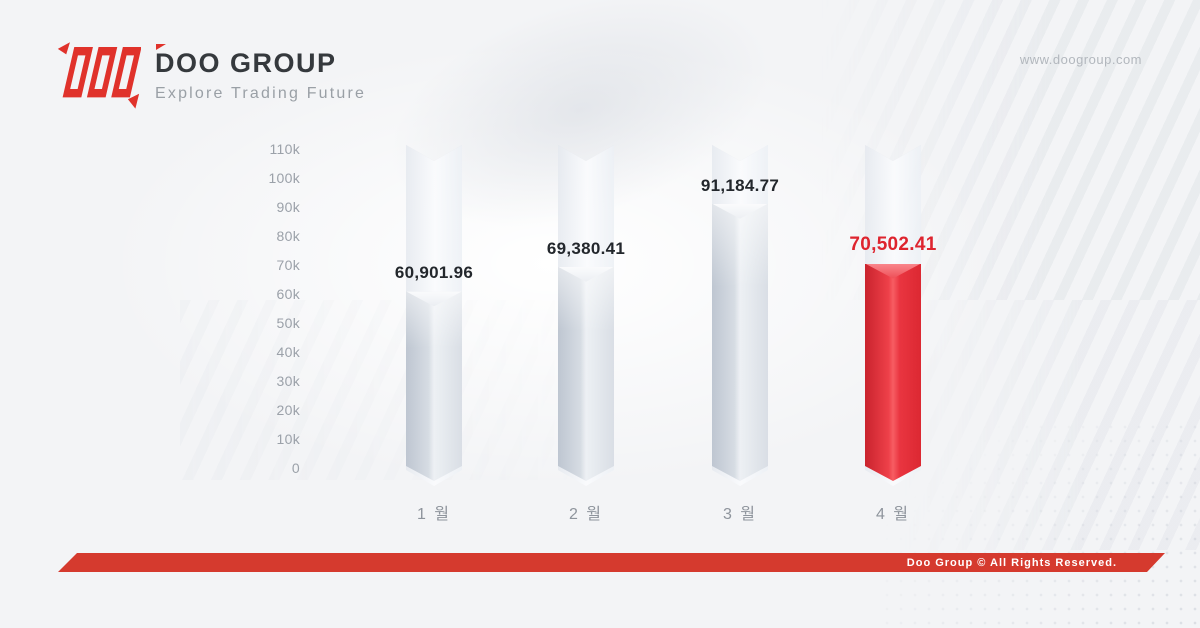 The image size is (1200, 628). I want to click on y-axis-tick-label: 100k, so click(284, 178).